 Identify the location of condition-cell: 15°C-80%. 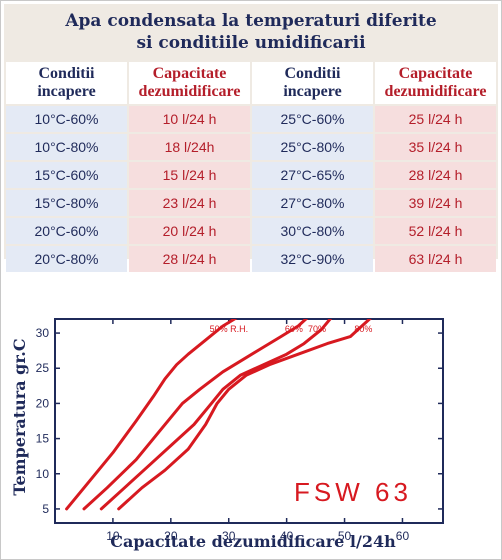
(66, 203).